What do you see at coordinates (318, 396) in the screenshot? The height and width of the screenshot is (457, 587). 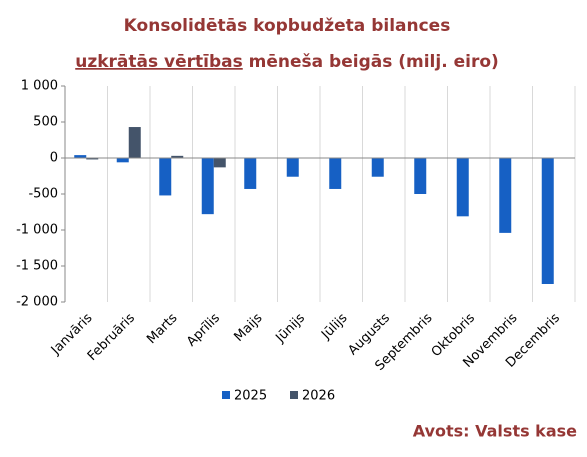 I see `legend-label: 2026` at bounding box center [318, 396].